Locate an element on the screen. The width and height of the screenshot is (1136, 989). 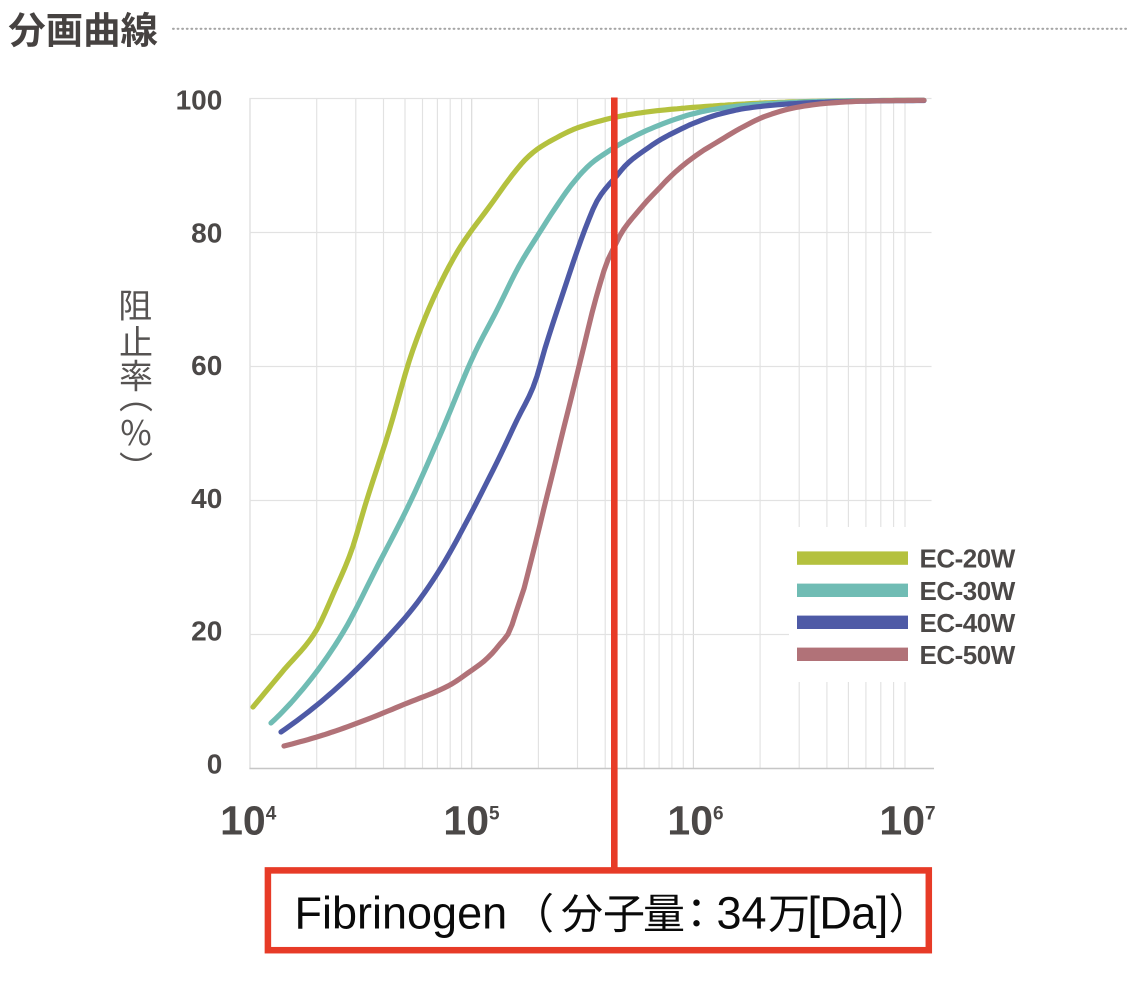
svg-text: EC-30W is located at coordinates (968, 591).